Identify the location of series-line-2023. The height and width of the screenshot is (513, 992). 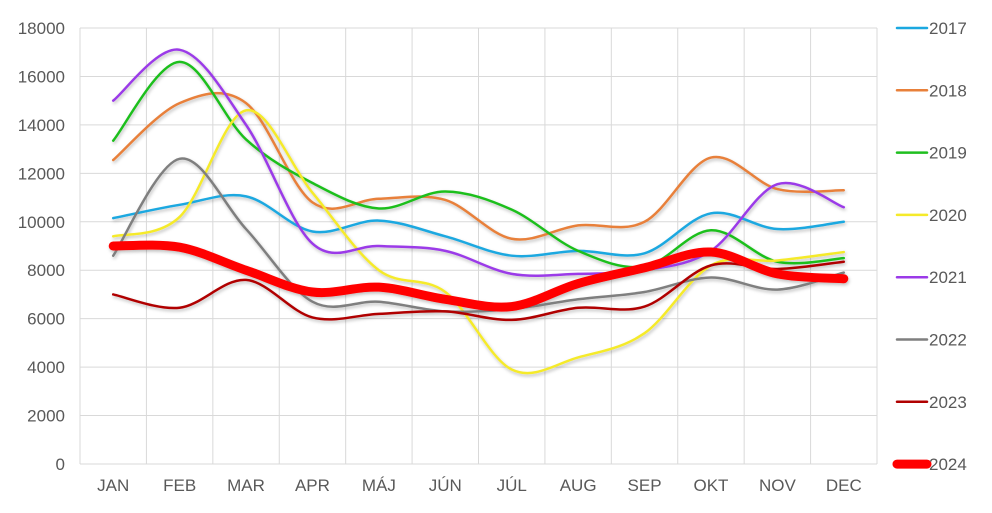
(478, 291).